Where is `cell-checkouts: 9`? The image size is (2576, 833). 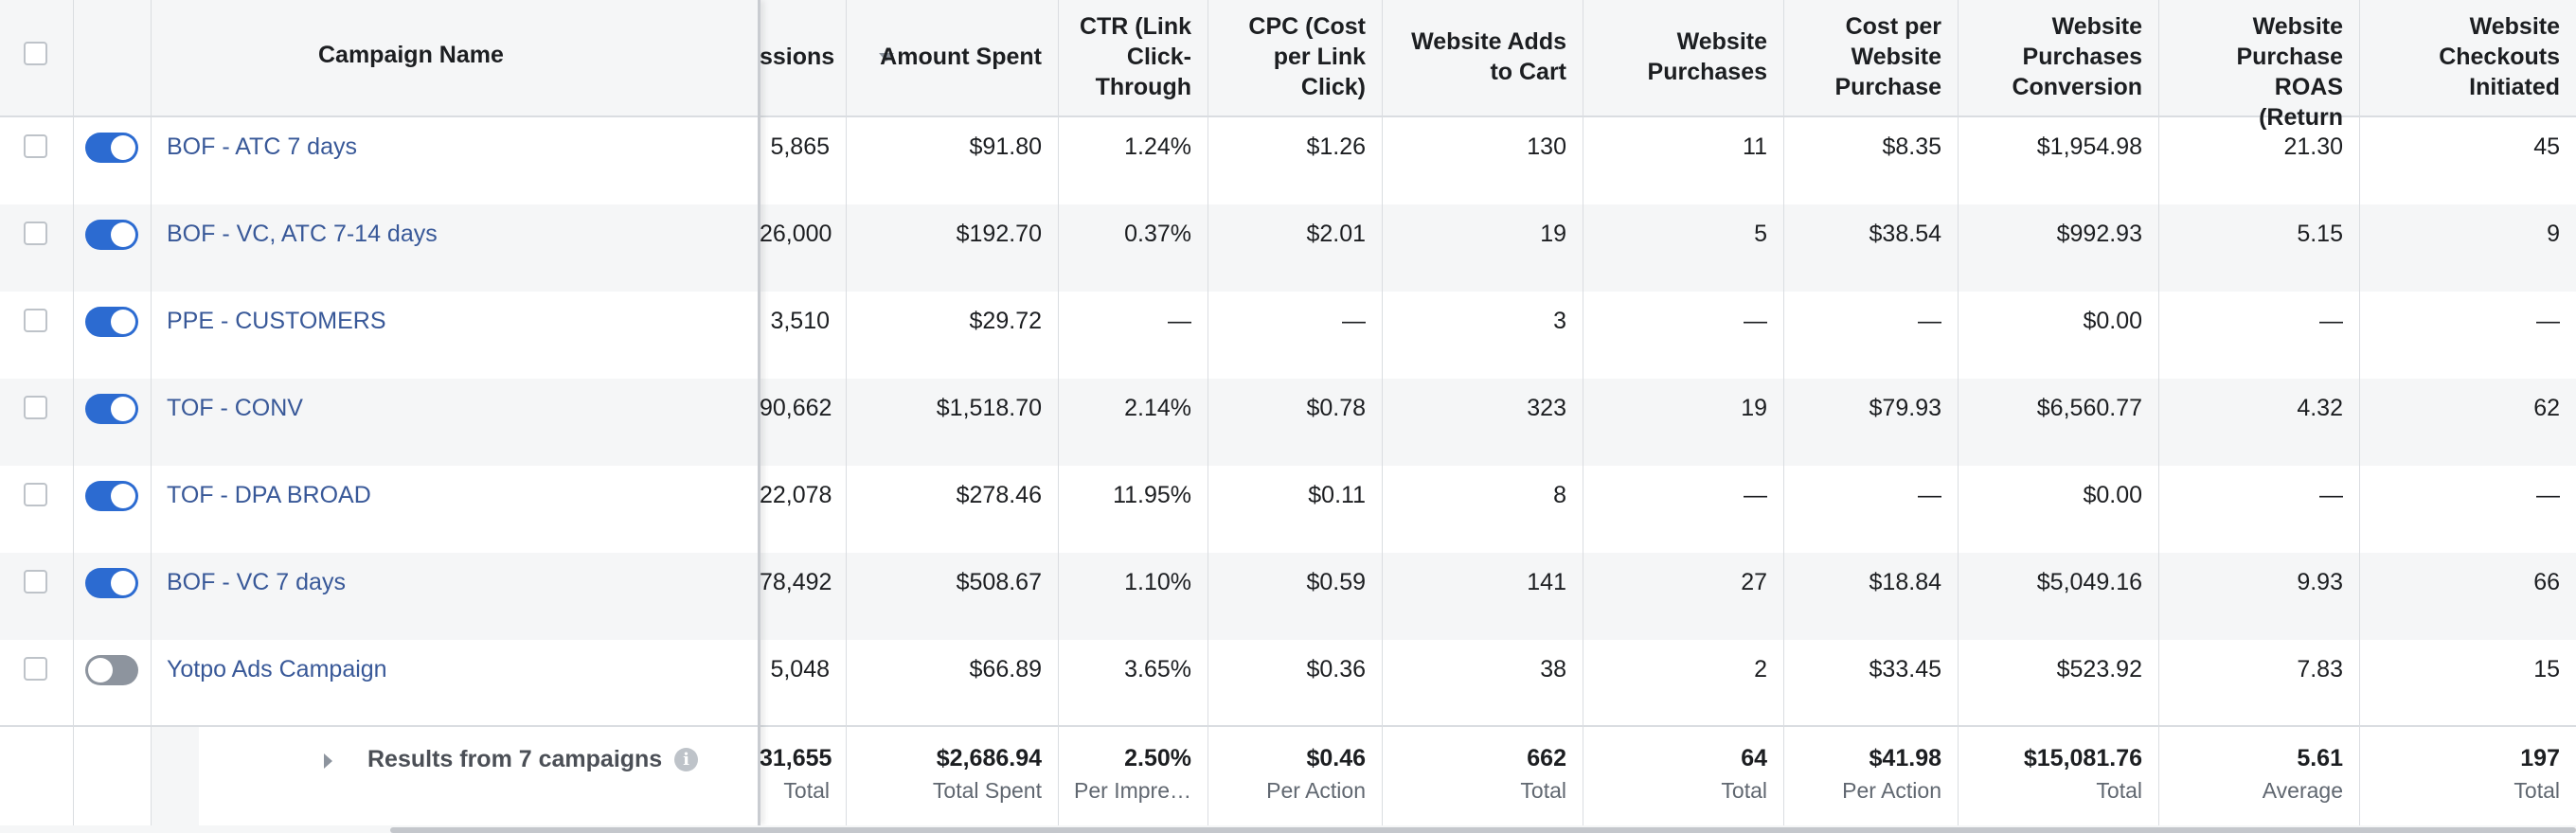
cell-checkouts: 9 is located at coordinates (2553, 234).